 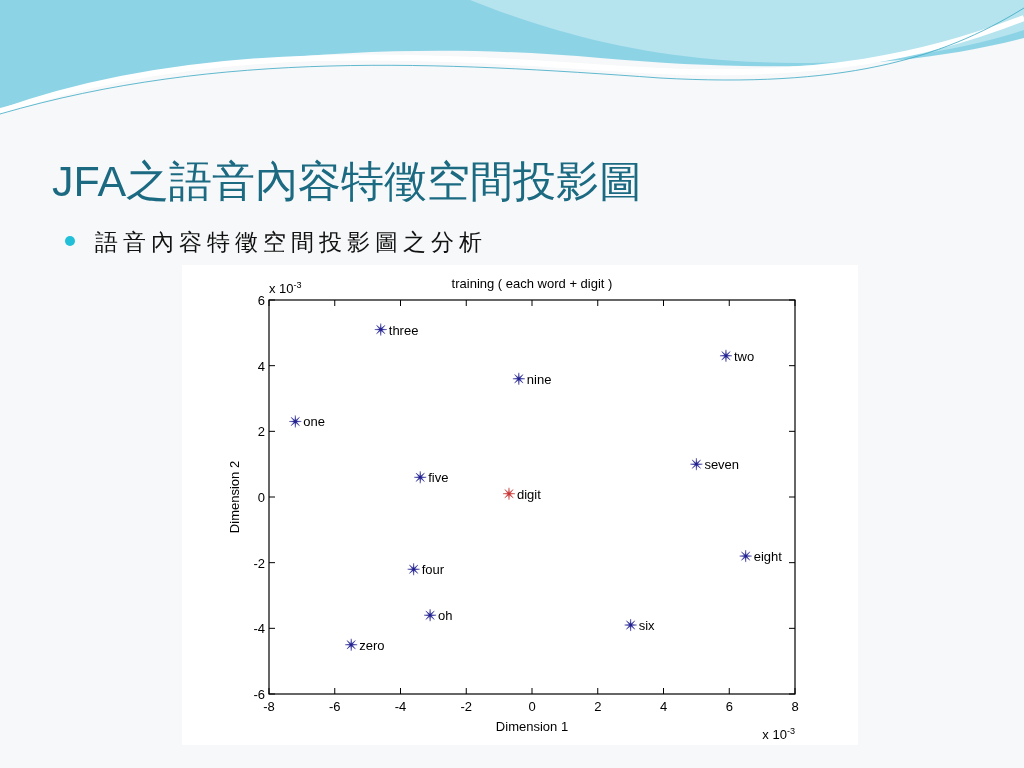 I want to click on x-axis-title: Dimension 1, so click(x=532, y=726).